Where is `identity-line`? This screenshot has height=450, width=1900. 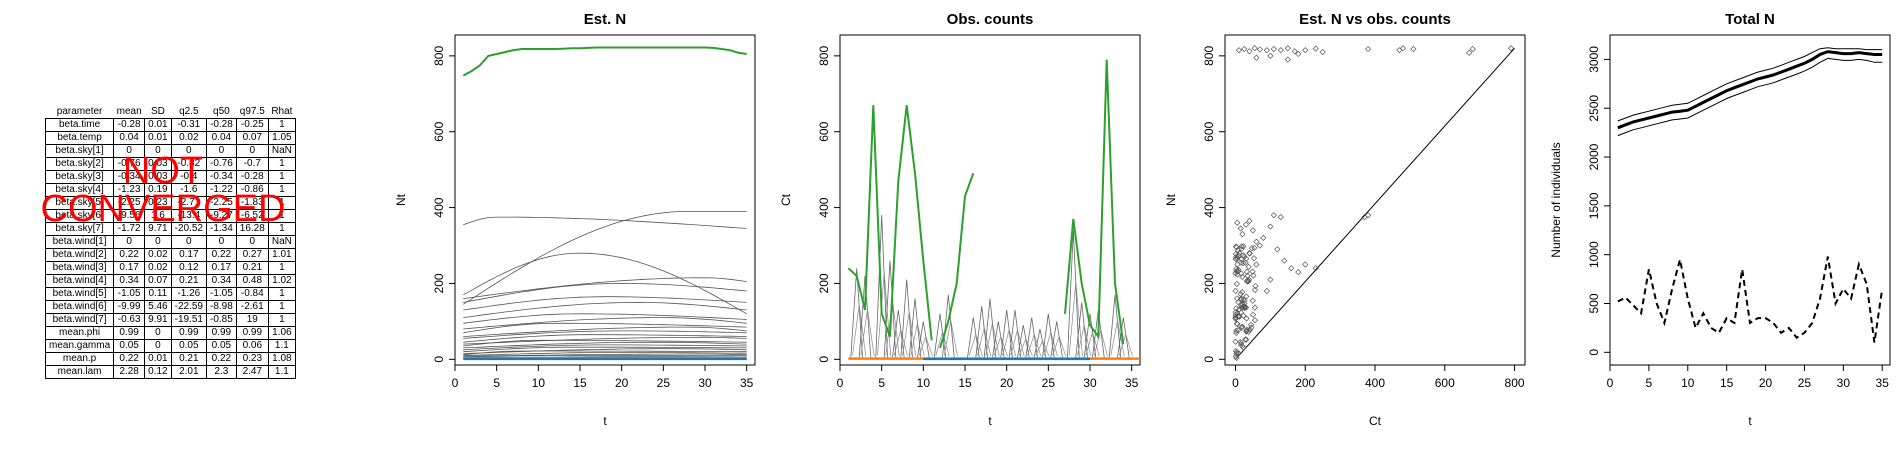 identity-line is located at coordinates (1375, 203).